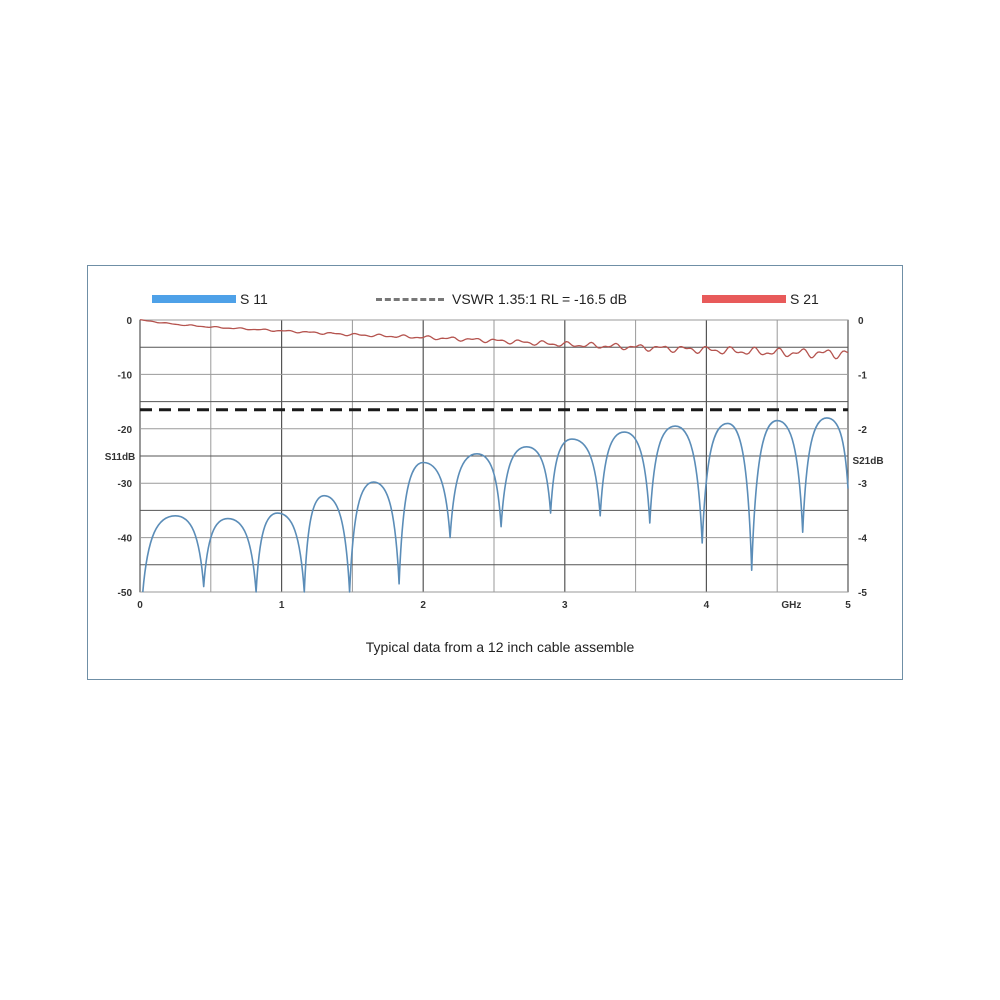 The image size is (1000, 1000). I want to click on legend-vswr-label: VSWR 1.35:1 RL = -16.5 dB, so click(539, 299).